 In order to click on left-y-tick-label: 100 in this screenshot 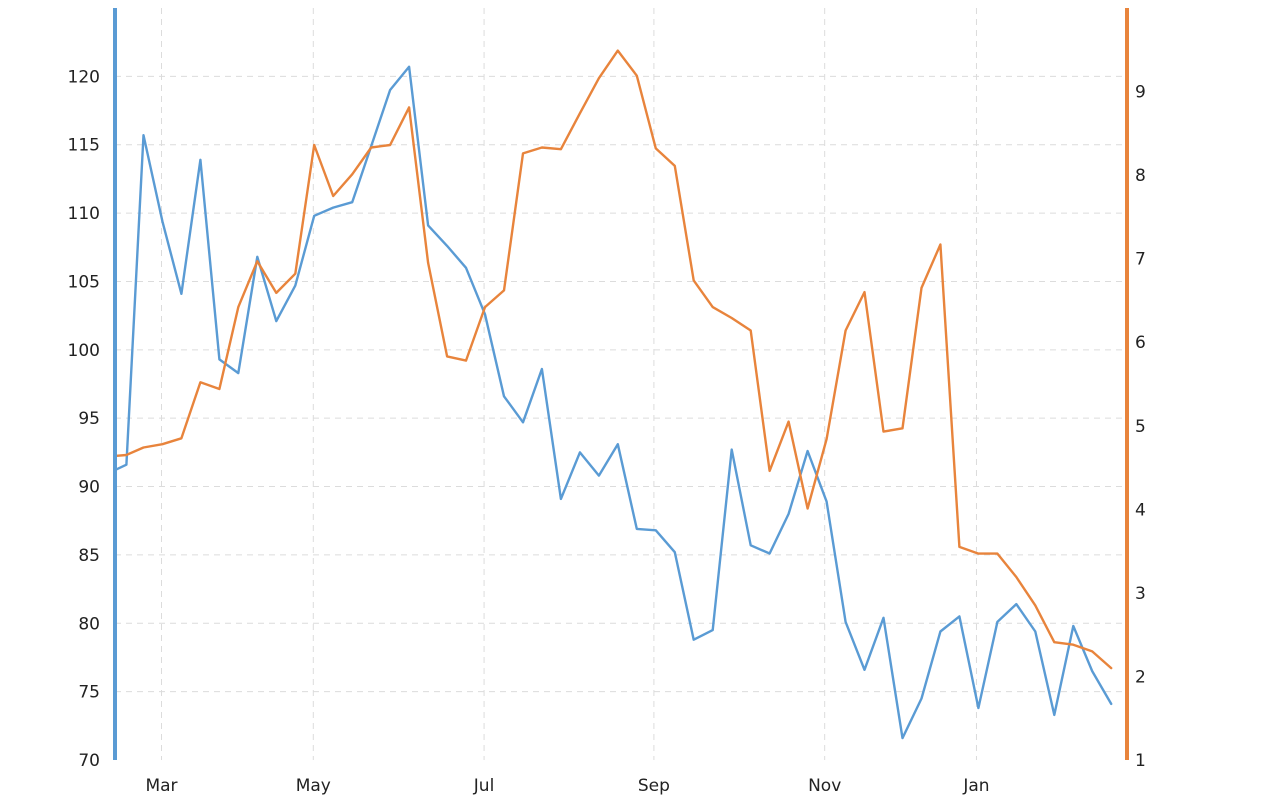, I will do `click(84, 351)`.